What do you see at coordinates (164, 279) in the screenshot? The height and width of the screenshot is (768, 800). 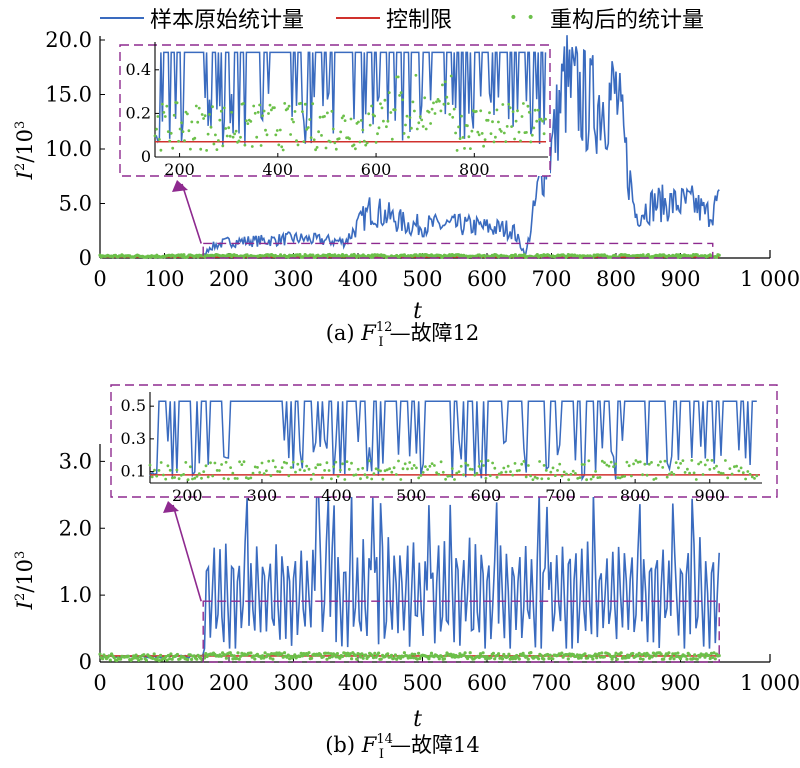 I see `x-tick-label: 100` at bounding box center [164, 279].